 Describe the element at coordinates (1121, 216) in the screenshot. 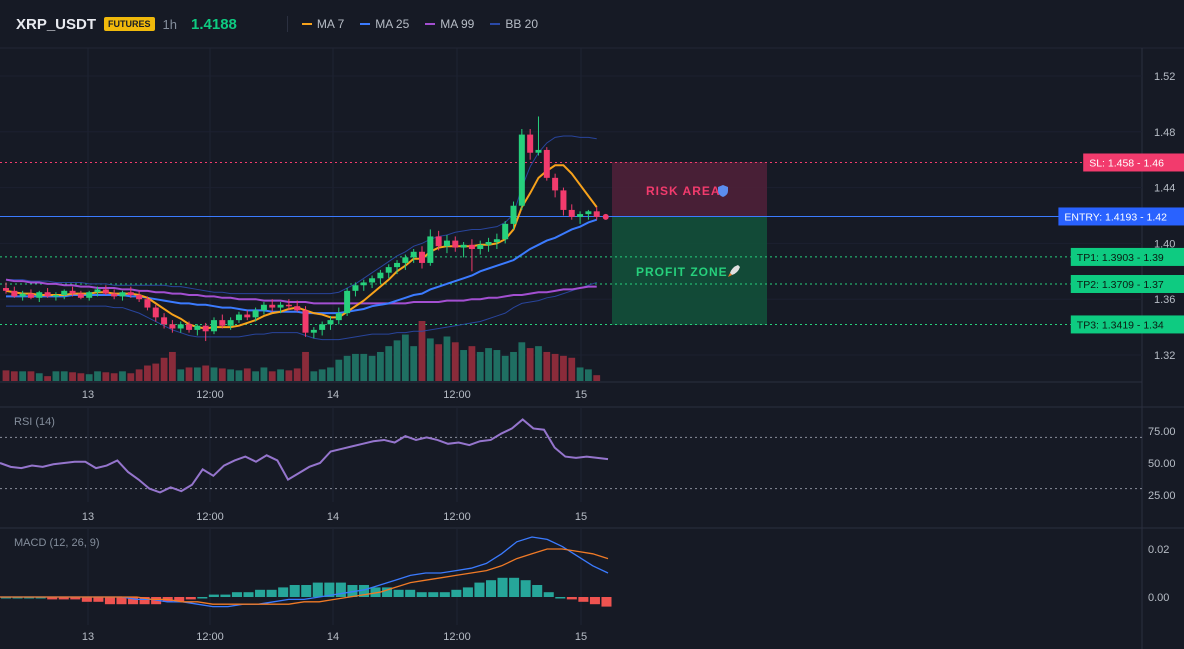

I see `entry-tag` at that location.